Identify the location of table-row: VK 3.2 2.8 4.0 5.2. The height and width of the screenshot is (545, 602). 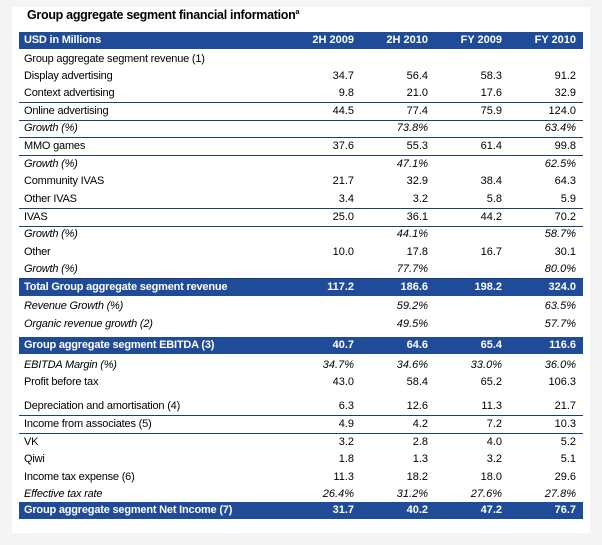
(301, 442).